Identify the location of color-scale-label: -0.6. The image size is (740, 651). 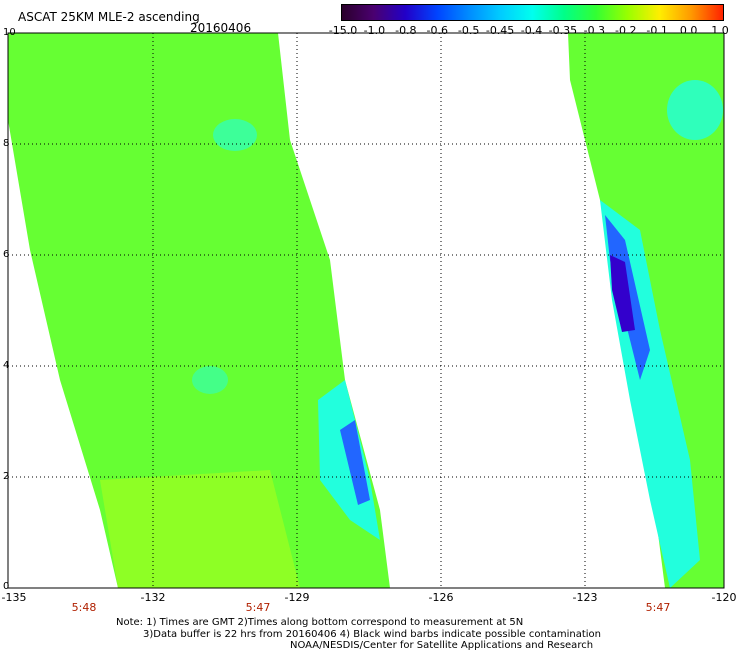
(437, 30).